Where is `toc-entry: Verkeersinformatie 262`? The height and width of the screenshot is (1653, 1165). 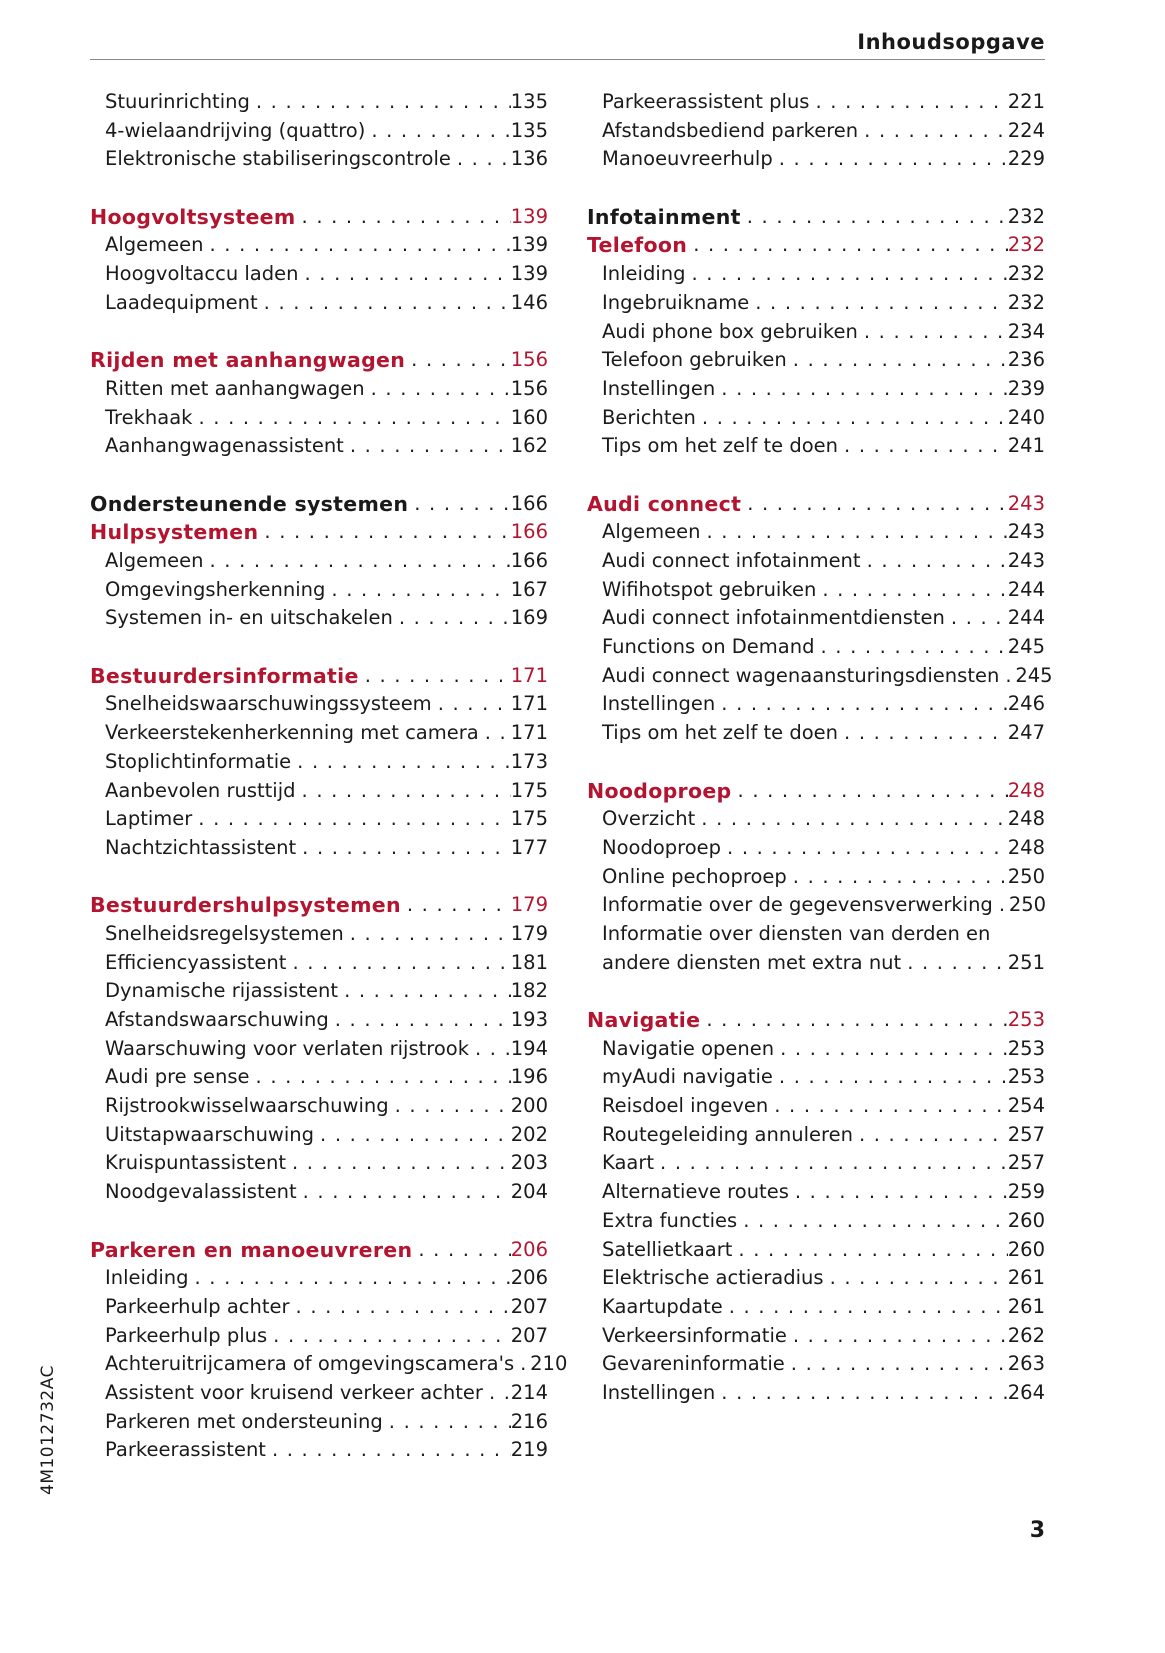 toc-entry: Verkeersinformatie 262 is located at coordinates (816, 1336).